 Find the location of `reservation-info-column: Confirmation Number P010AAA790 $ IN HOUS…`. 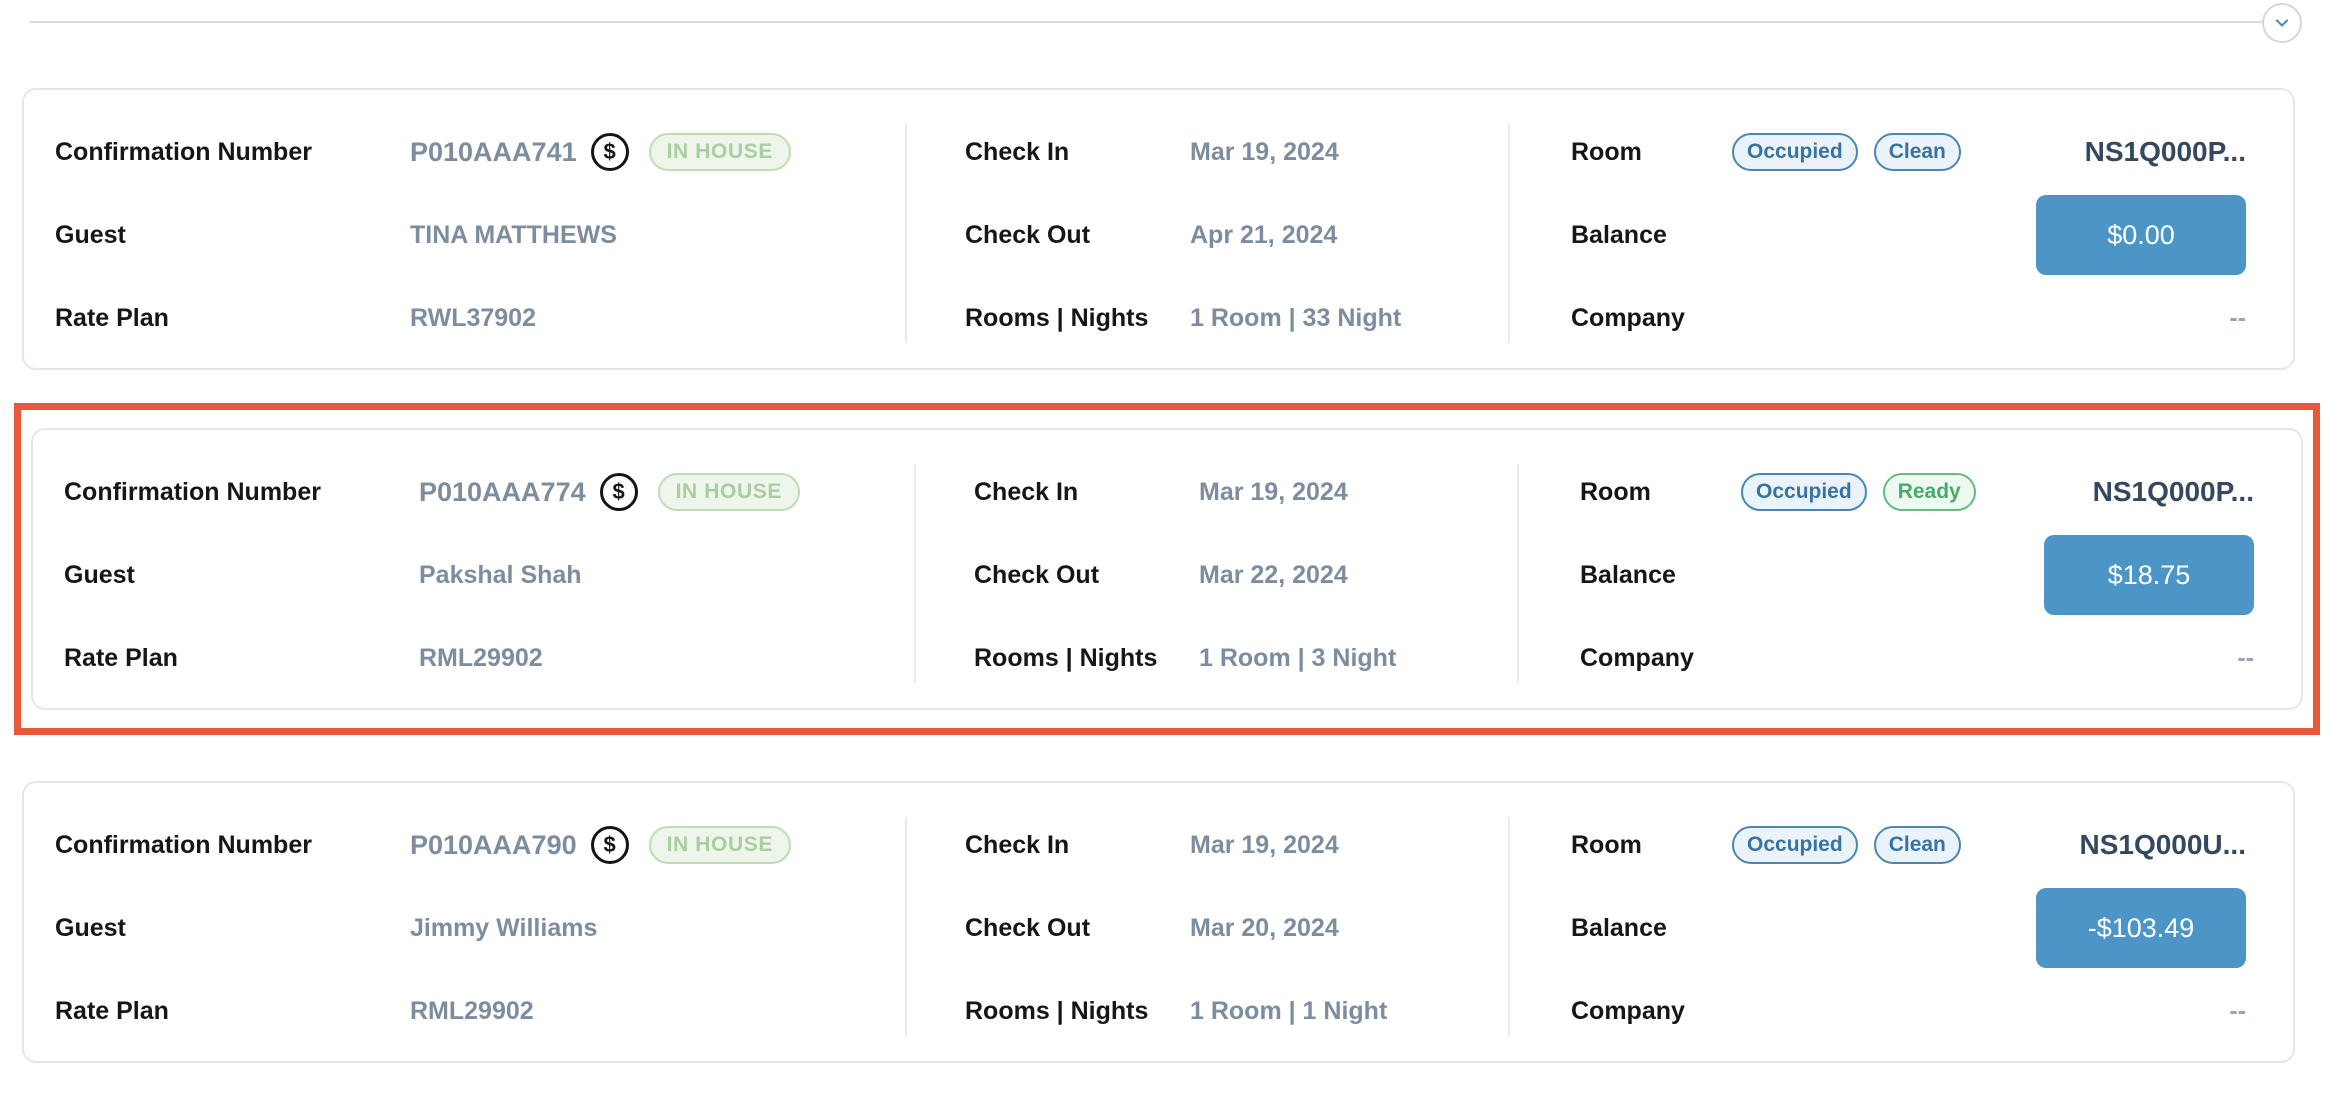

reservation-info-column: Confirmation Number P010AAA790 $ IN HOUS… is located at coordinates (464, 922).